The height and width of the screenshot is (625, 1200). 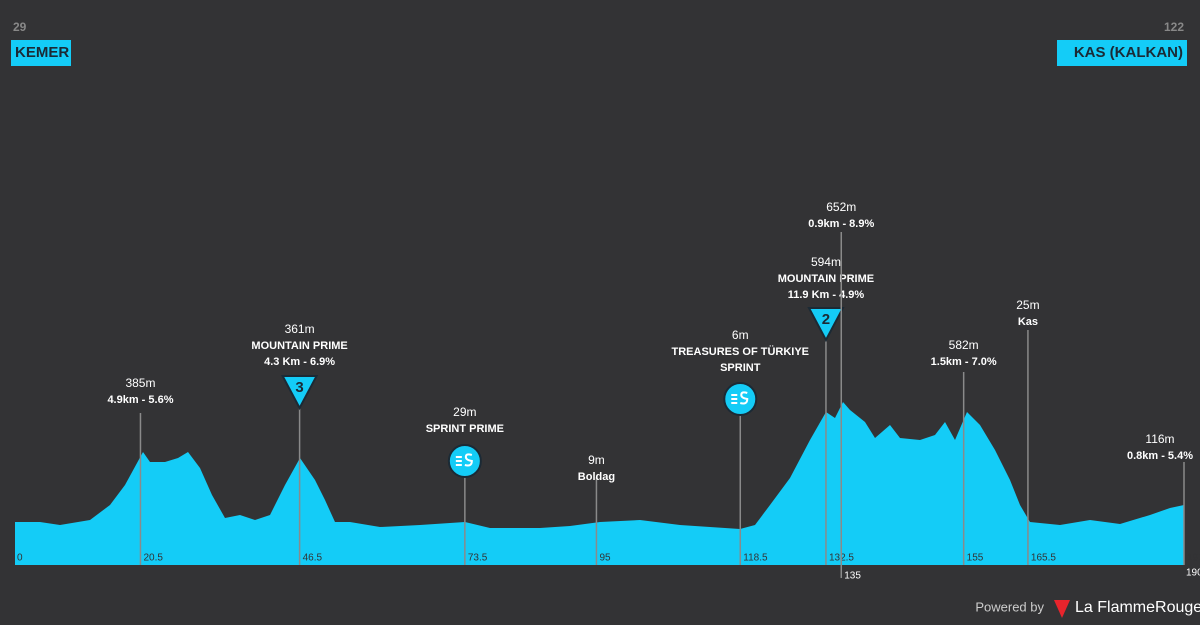 I want to click on marker-text: SPRINT, so click(x=740, y=368).